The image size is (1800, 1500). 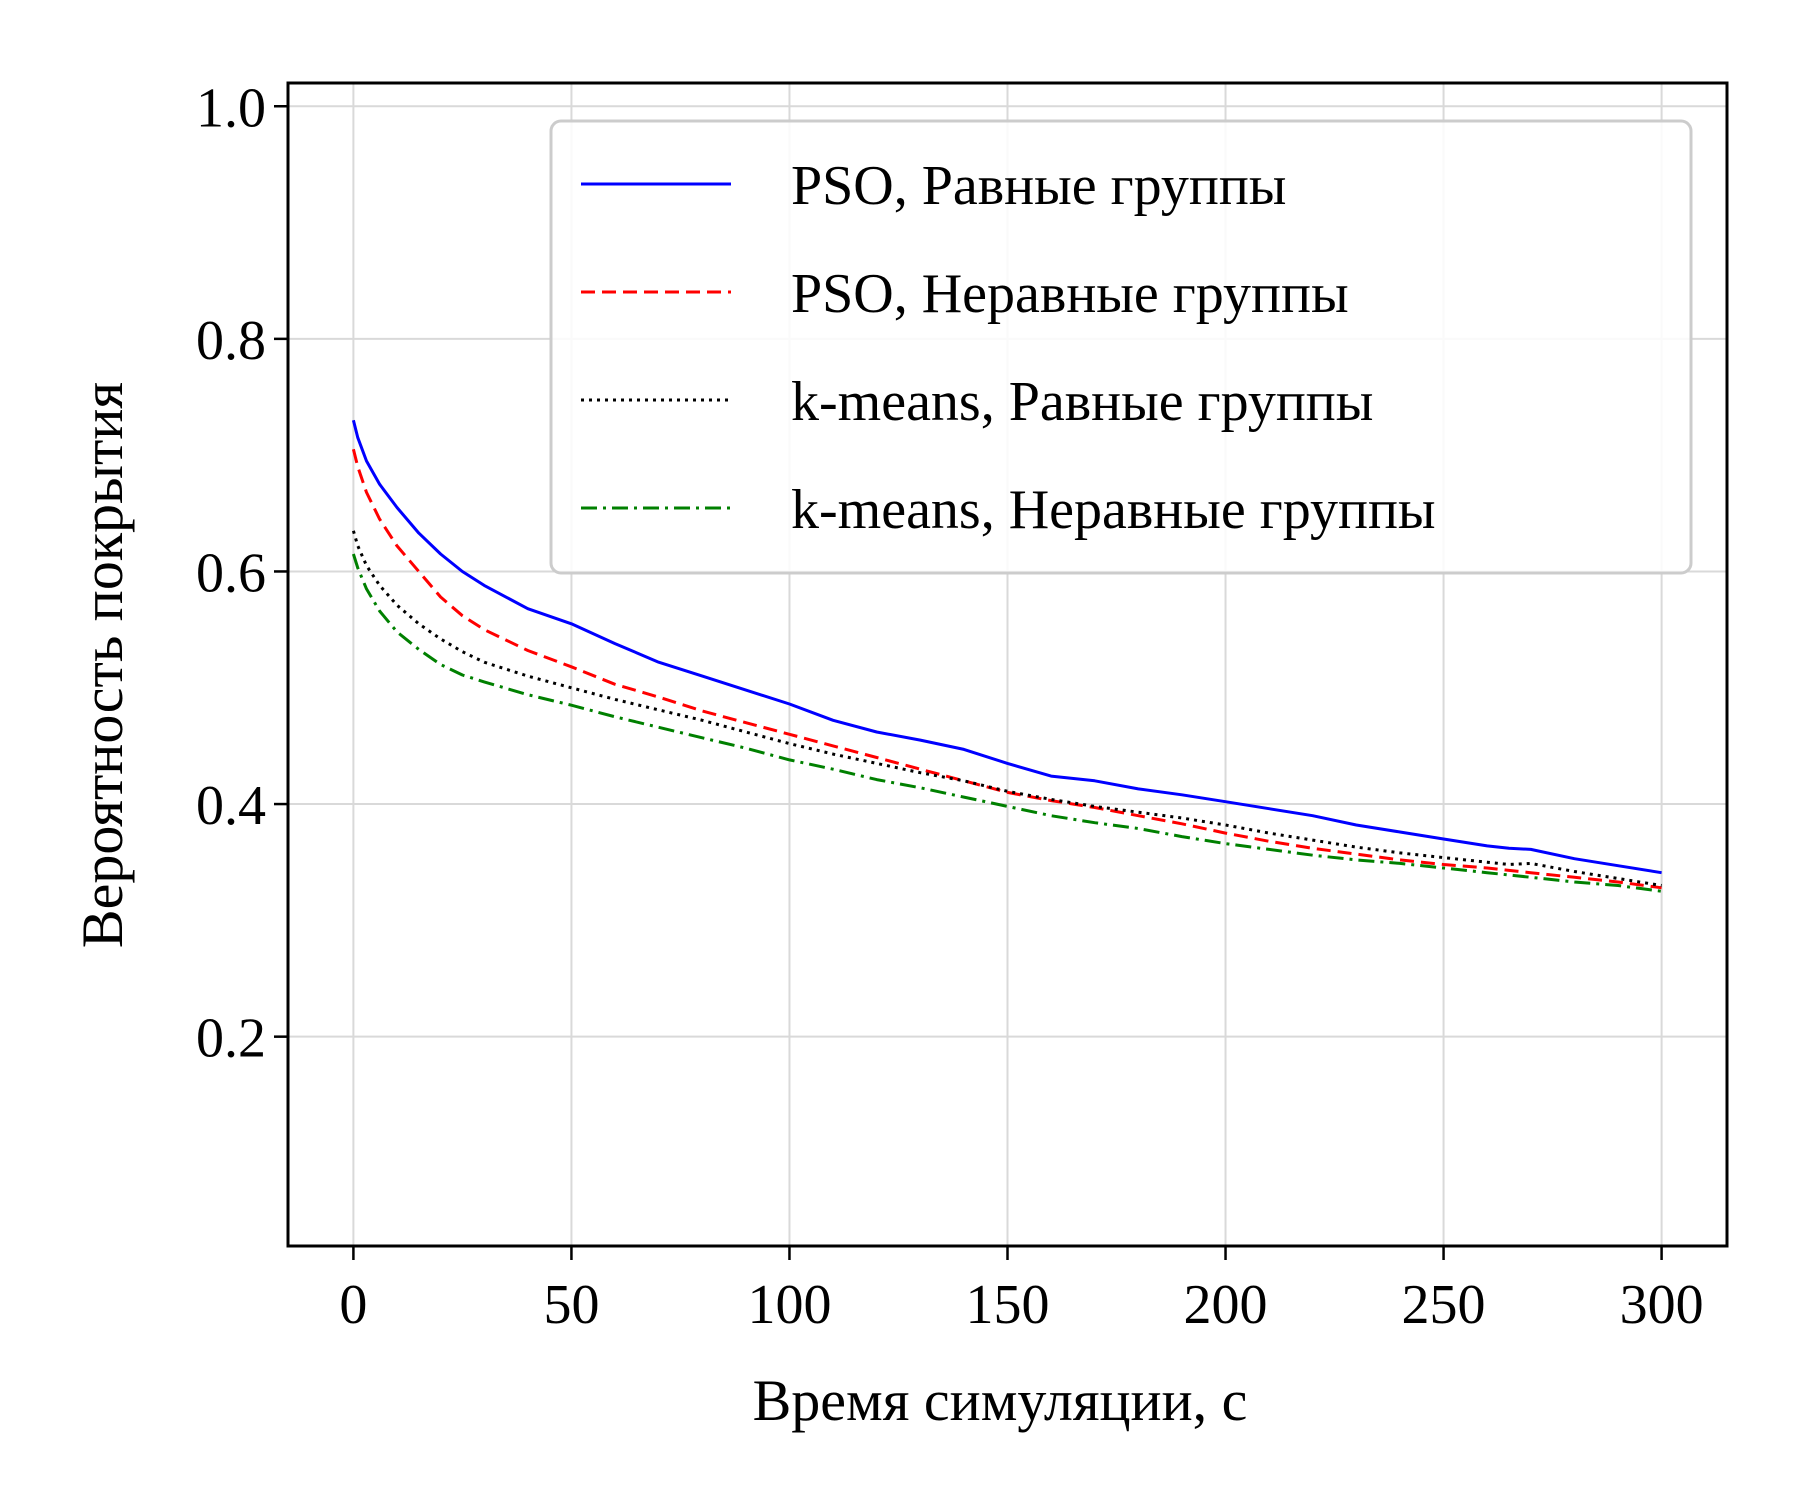 I want to click on x-tick-label: 300, so click(x=1662, y=1305).